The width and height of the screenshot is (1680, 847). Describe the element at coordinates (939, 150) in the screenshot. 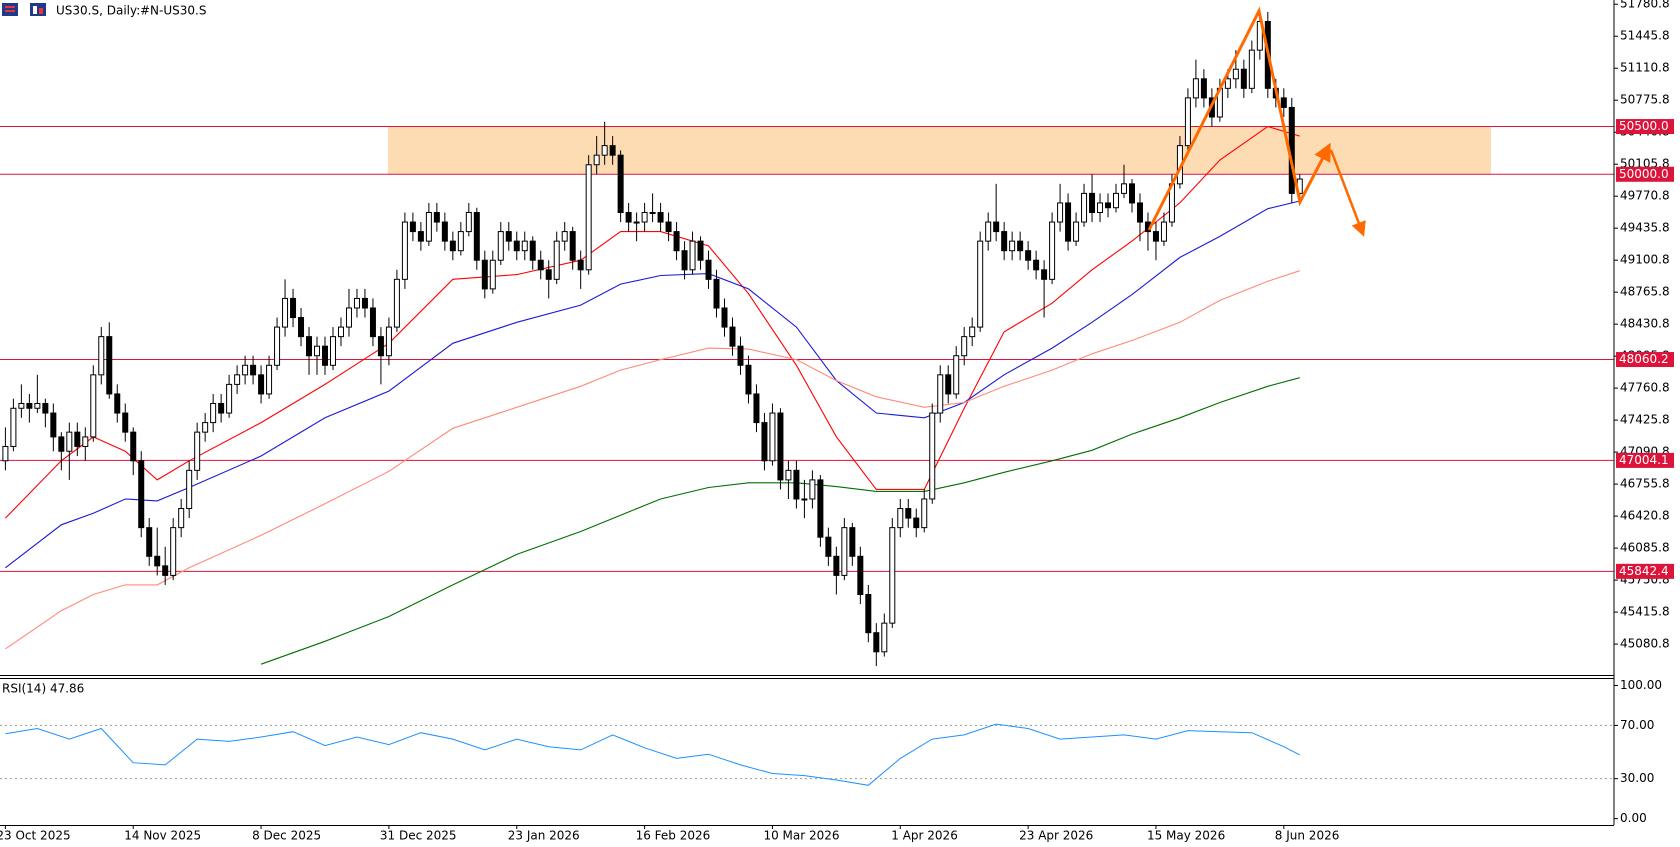

I see `supply-zone` at that location.